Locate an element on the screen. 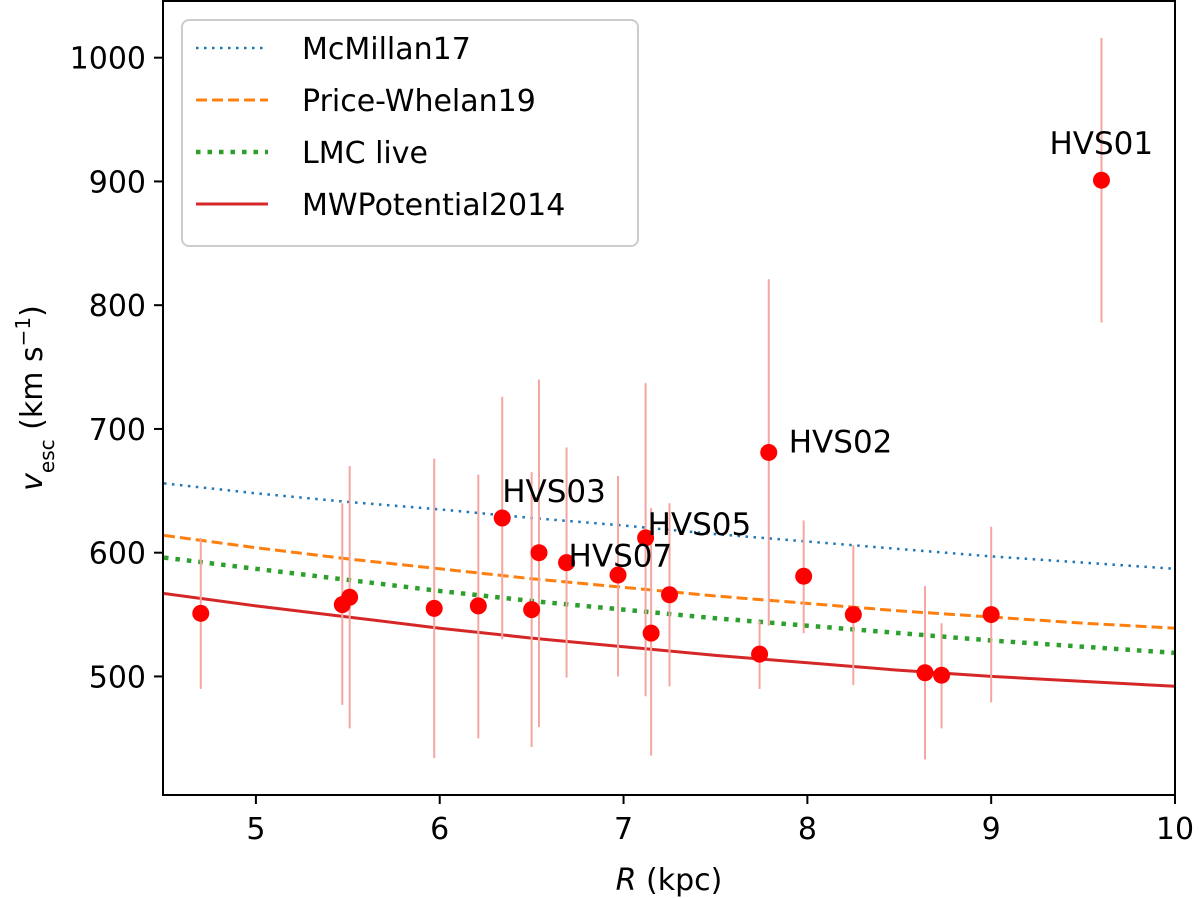  y-tick-label: 800 is located at coordinates (117, 306).